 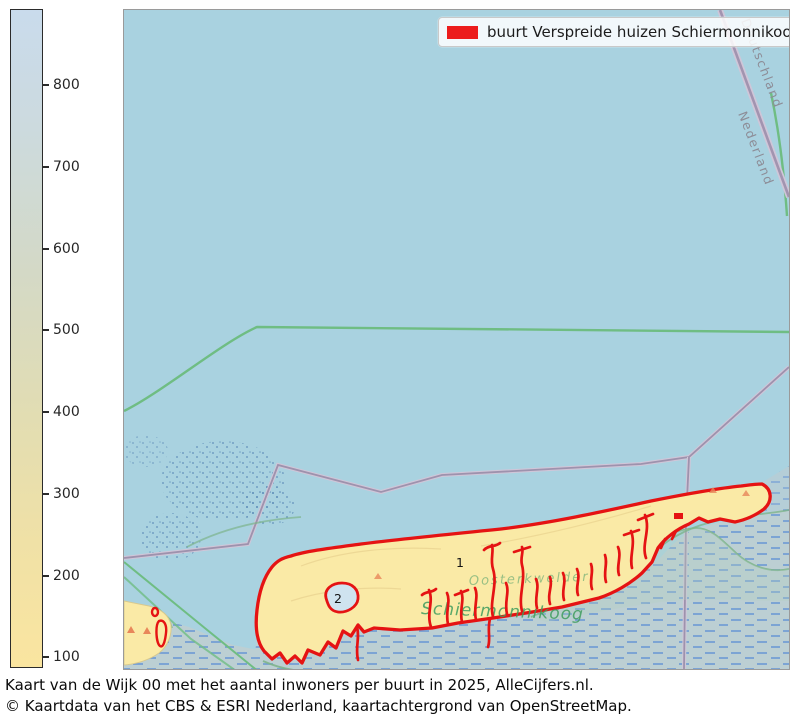 What do you see at coordinates (26, 338) in the screenshot?
I see `colorbar` at bounding box center [26, 338].